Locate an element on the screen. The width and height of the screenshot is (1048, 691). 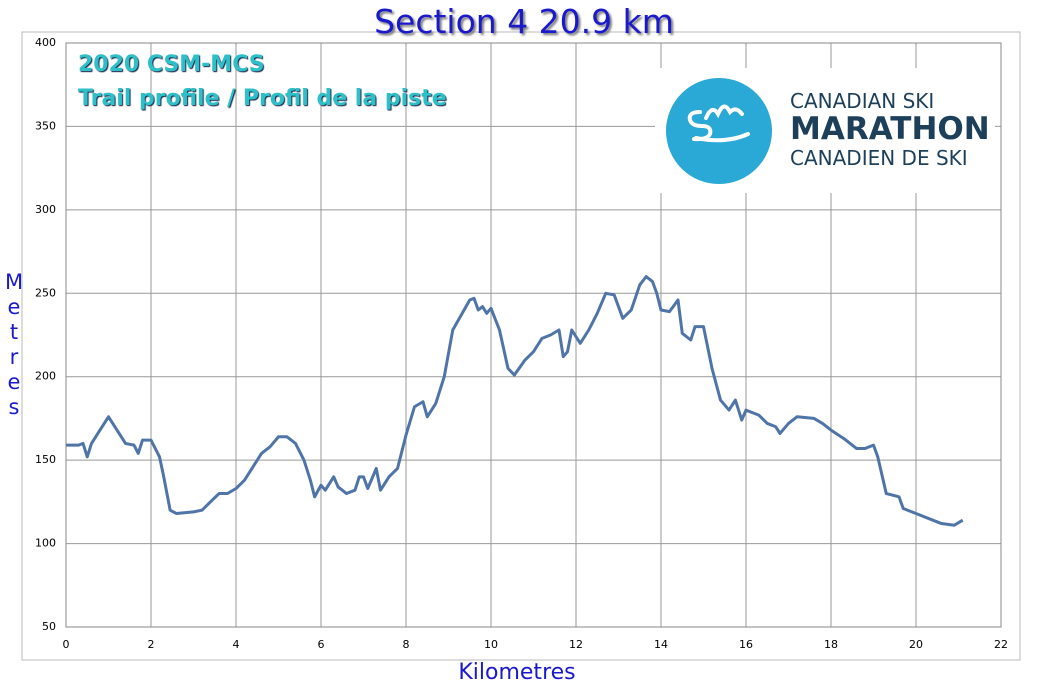
logo: CANADIAN SKI MARATHON CANADIEN DE SKI is located at coordinates (828, 131).